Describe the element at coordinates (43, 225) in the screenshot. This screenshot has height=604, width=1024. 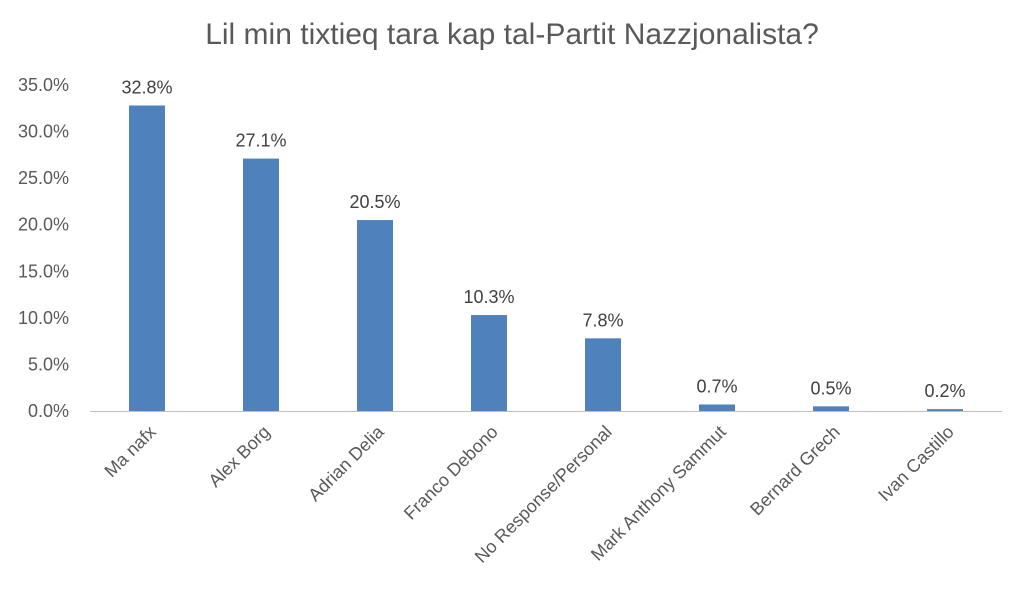
I see `y-tick-label: 20.0%` at that location.